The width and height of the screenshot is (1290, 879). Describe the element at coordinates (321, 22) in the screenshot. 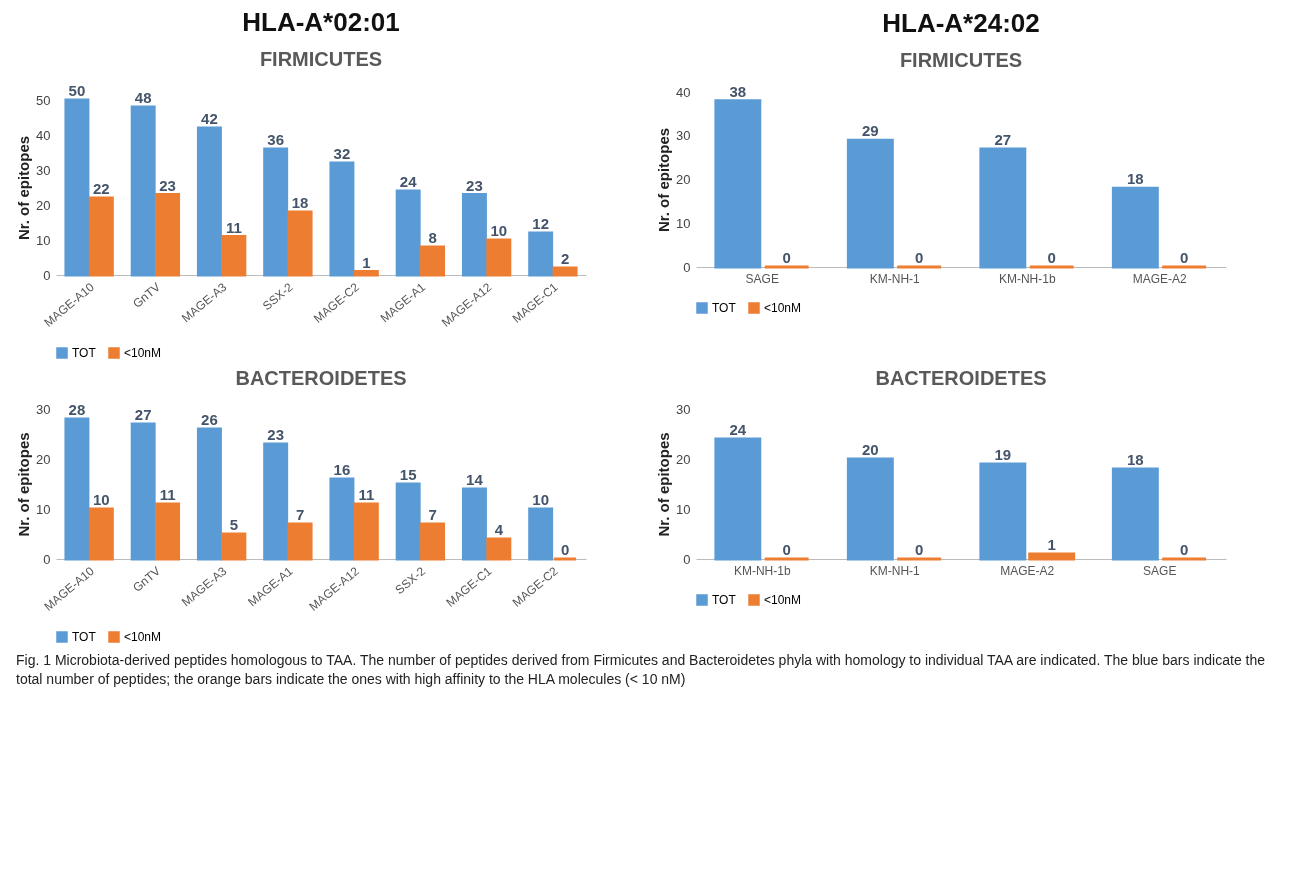

I see `chart-title: HLA-A*02:01` at that location.